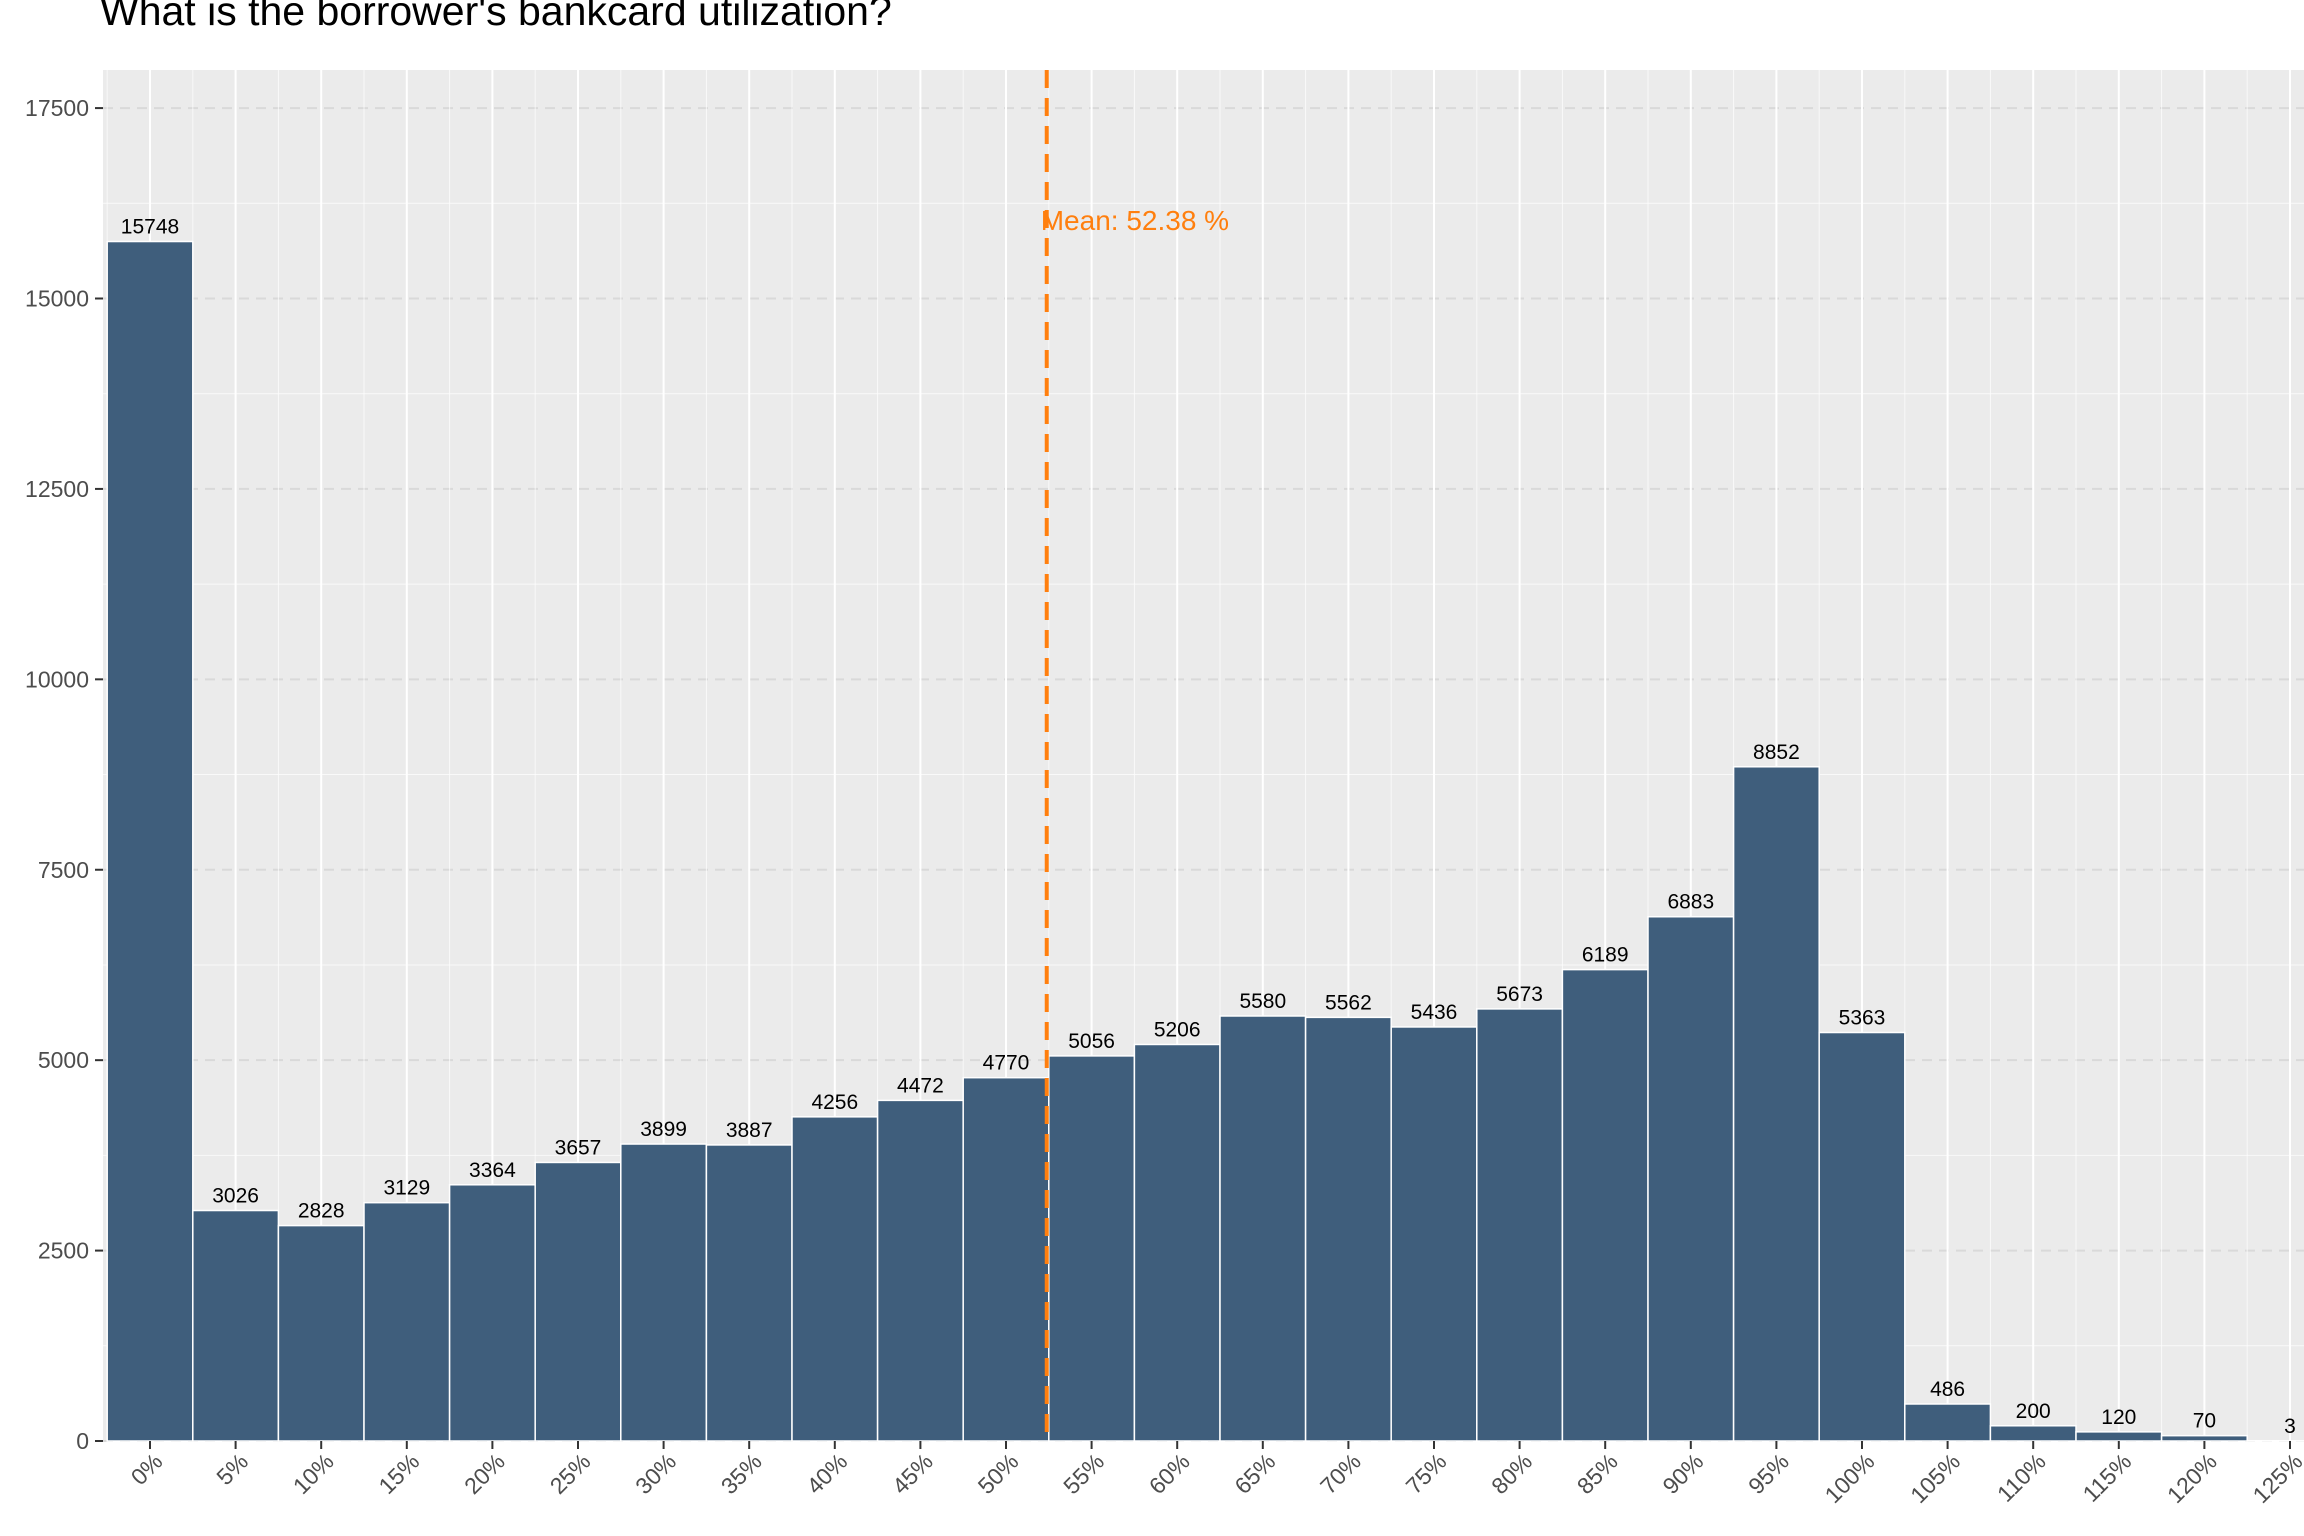 This screenshot has width=2304, height=1536. I want to click on x-tick-label: 55%, so click(1083, 1473).